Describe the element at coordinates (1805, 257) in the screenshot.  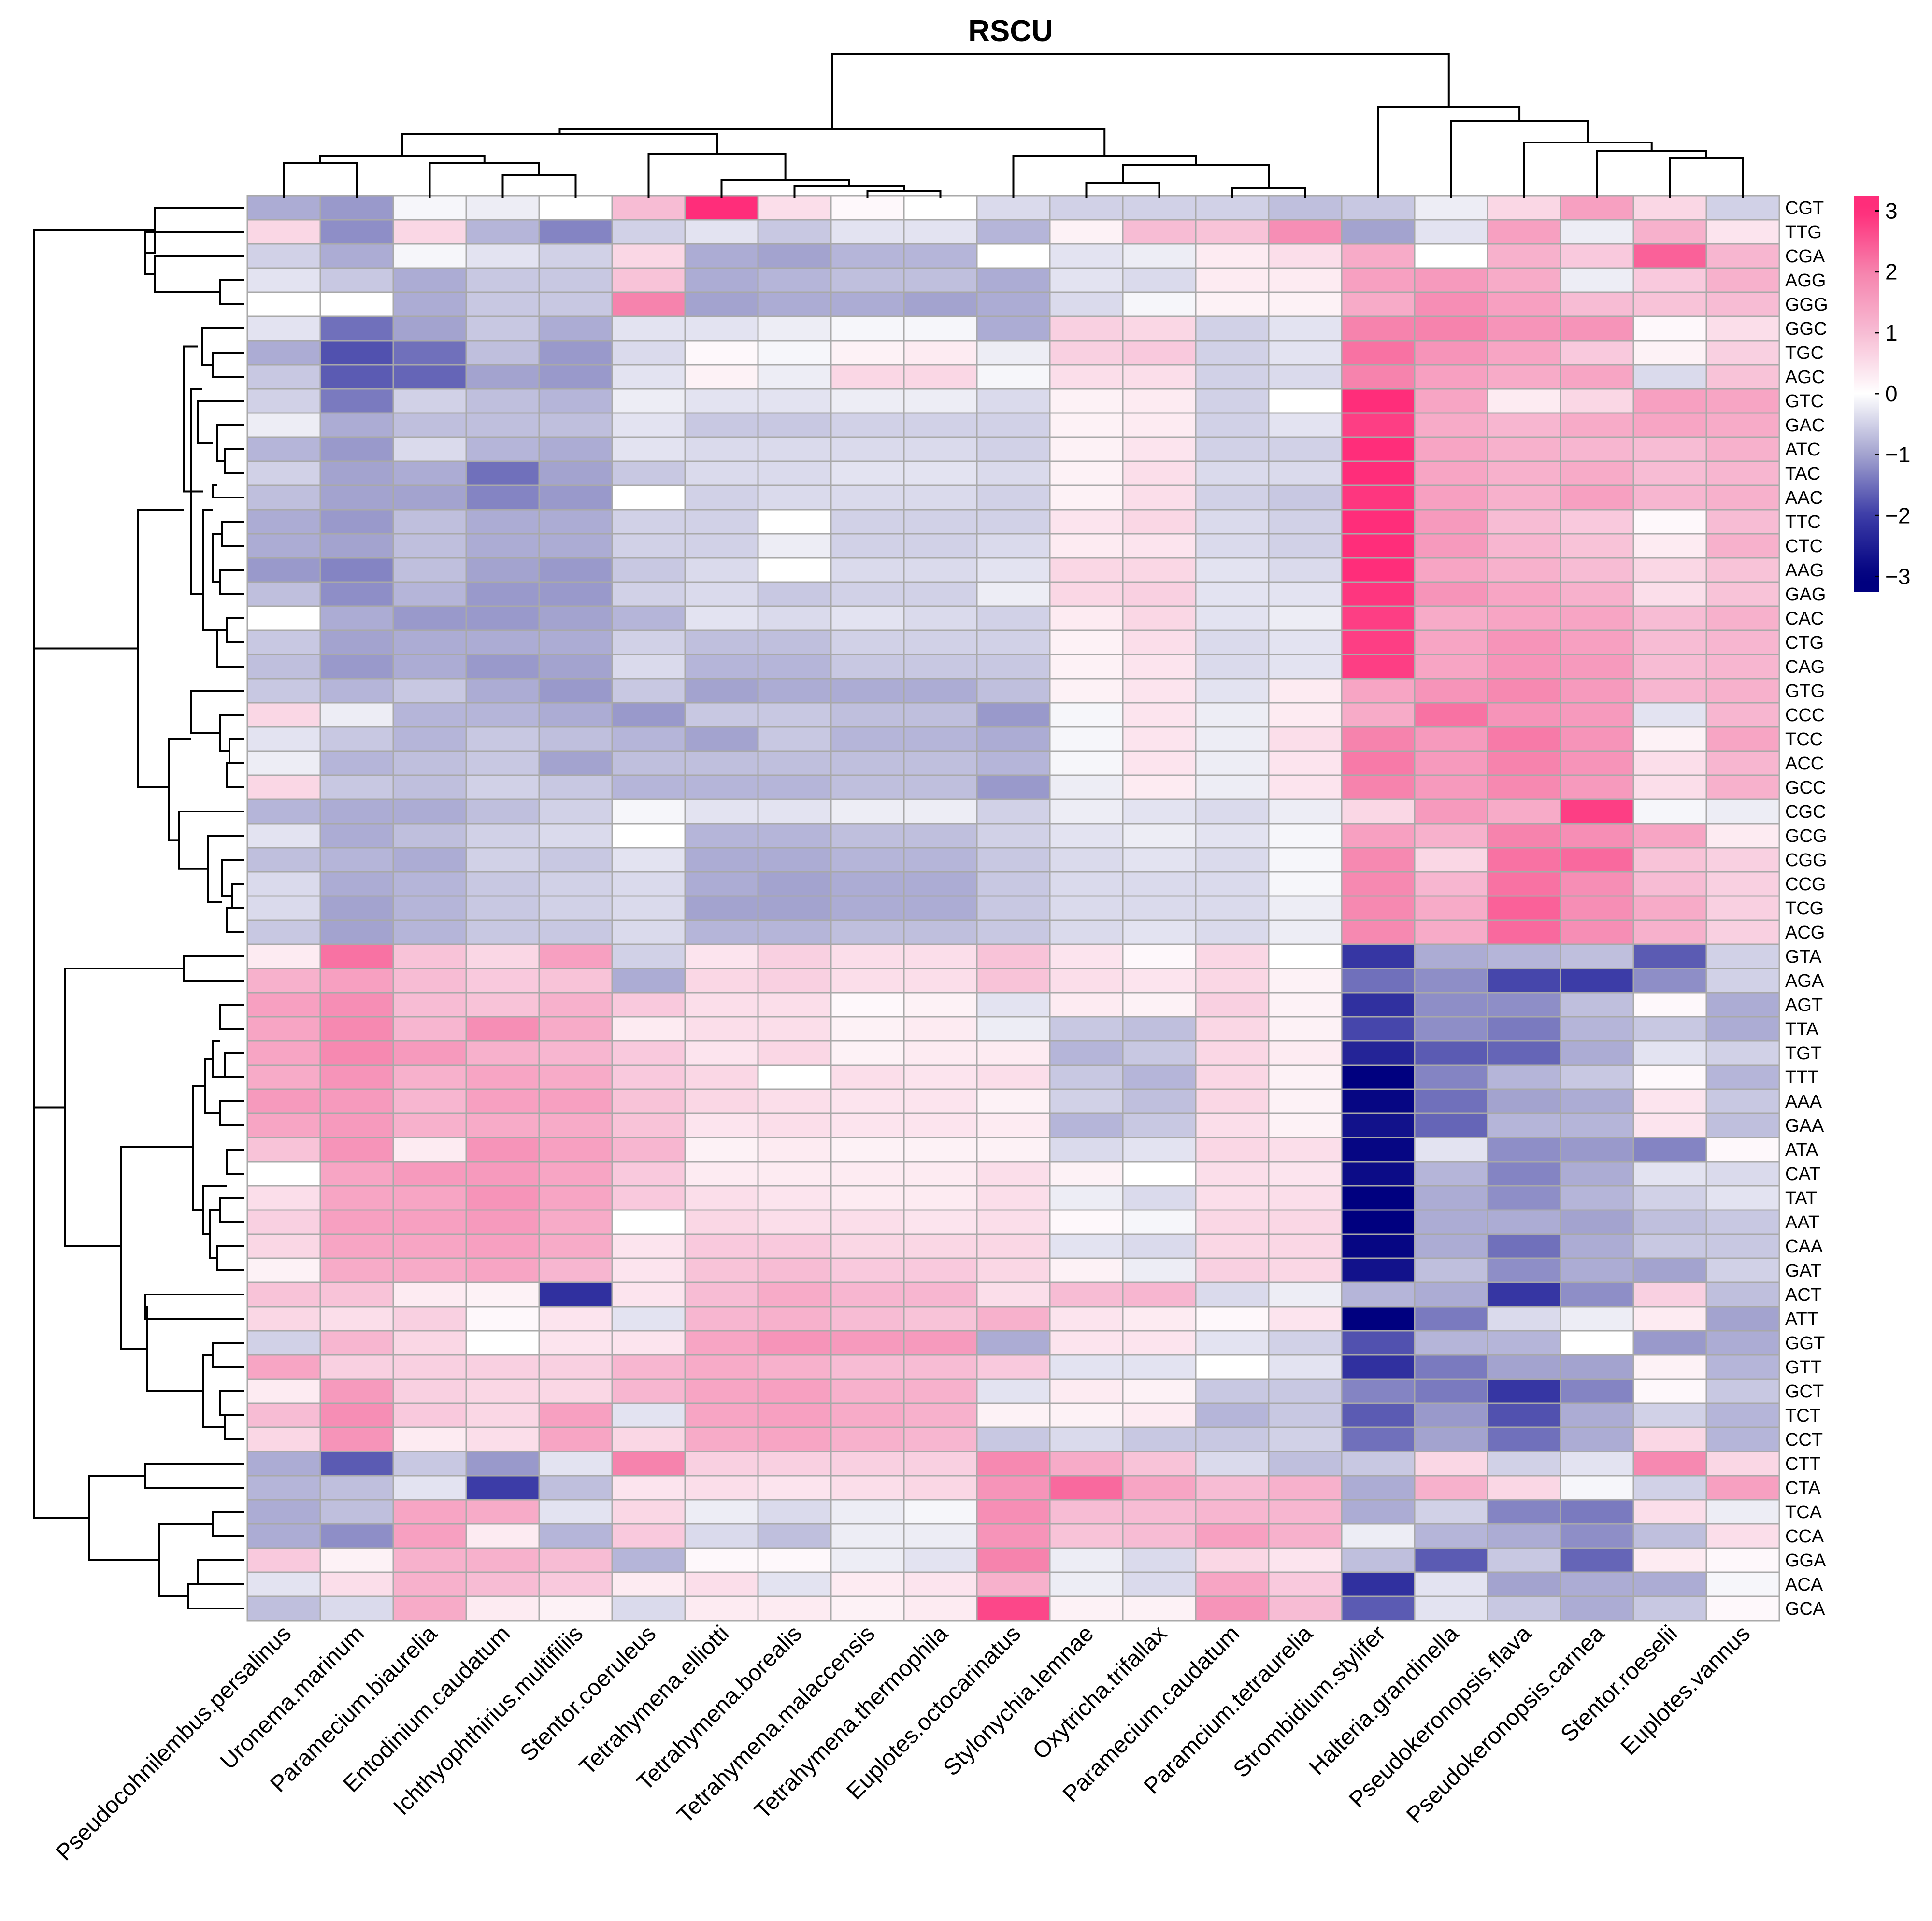
I see `row-label: CGA` at that location.